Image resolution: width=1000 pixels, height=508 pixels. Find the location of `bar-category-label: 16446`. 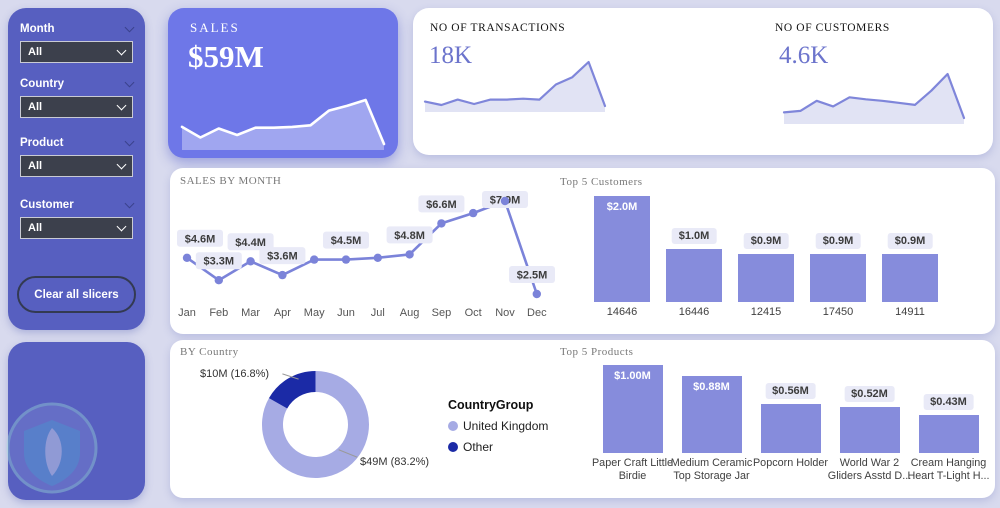

bar-category-label: 16446 is located at coordinates (694, 312).